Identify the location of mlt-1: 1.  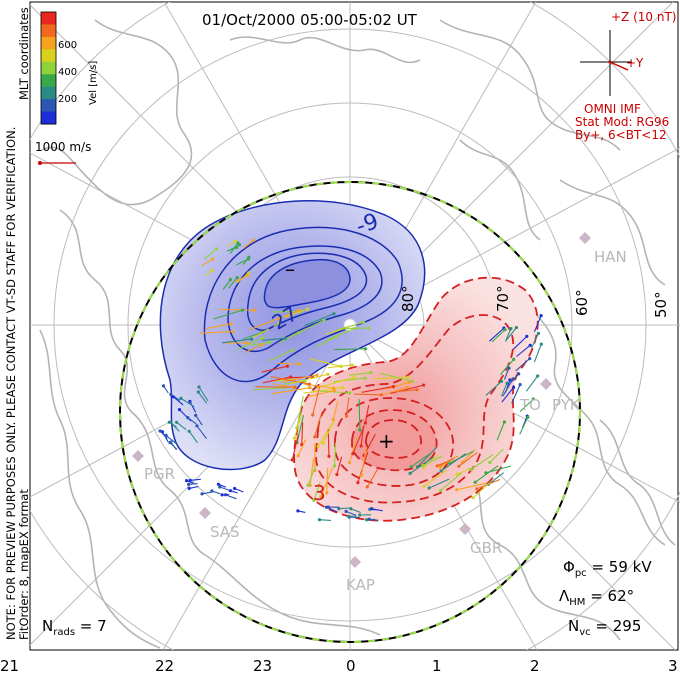
(437, 665).